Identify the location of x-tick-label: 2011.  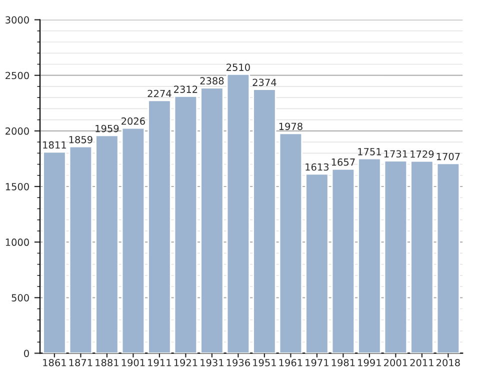
(422, 362).